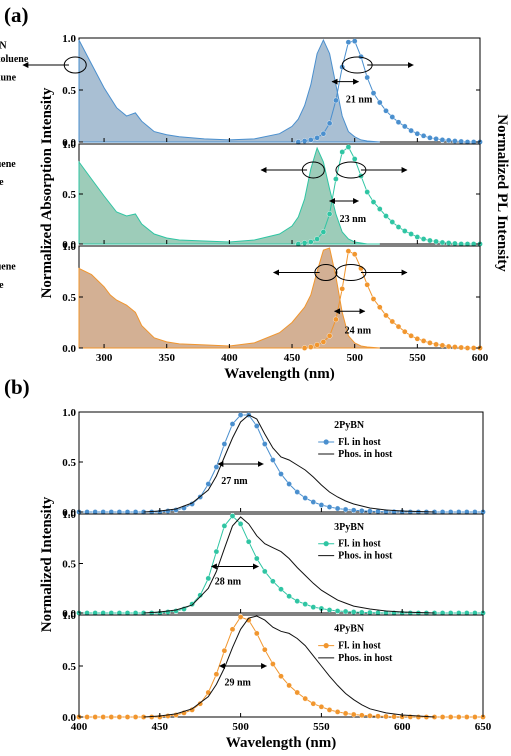 The image size is (511, 756). I want to click on y-tick-label: 0.5, so click(69, 463).